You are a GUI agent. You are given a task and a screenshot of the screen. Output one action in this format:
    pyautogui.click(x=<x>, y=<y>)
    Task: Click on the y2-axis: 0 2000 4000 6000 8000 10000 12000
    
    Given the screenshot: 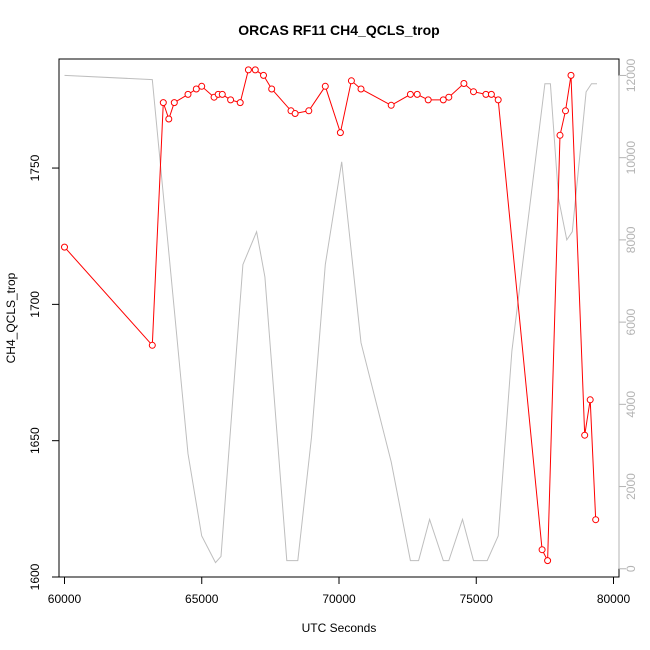 What is the action you would take?
    pyautogui.click(x=628, y=315)
    